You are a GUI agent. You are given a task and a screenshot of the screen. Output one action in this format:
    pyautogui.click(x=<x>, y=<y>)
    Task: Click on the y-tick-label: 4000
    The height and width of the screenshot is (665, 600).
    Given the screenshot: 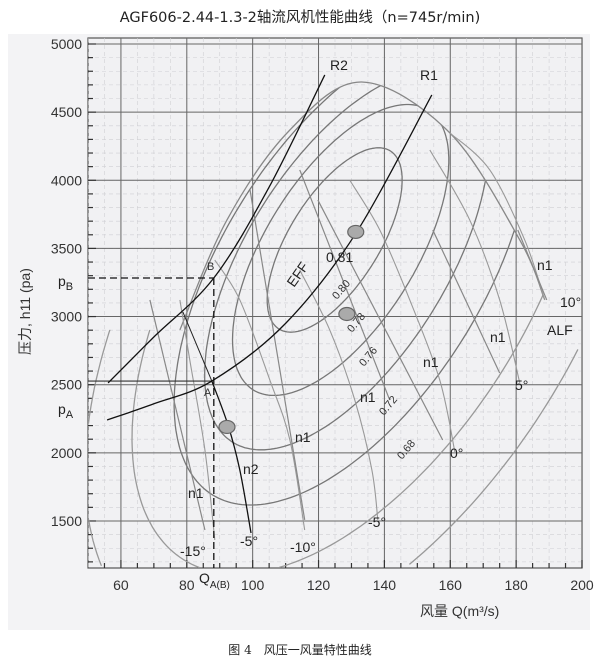 What is the action you would take?
    pyautogui.click(x=66, y=180)
    